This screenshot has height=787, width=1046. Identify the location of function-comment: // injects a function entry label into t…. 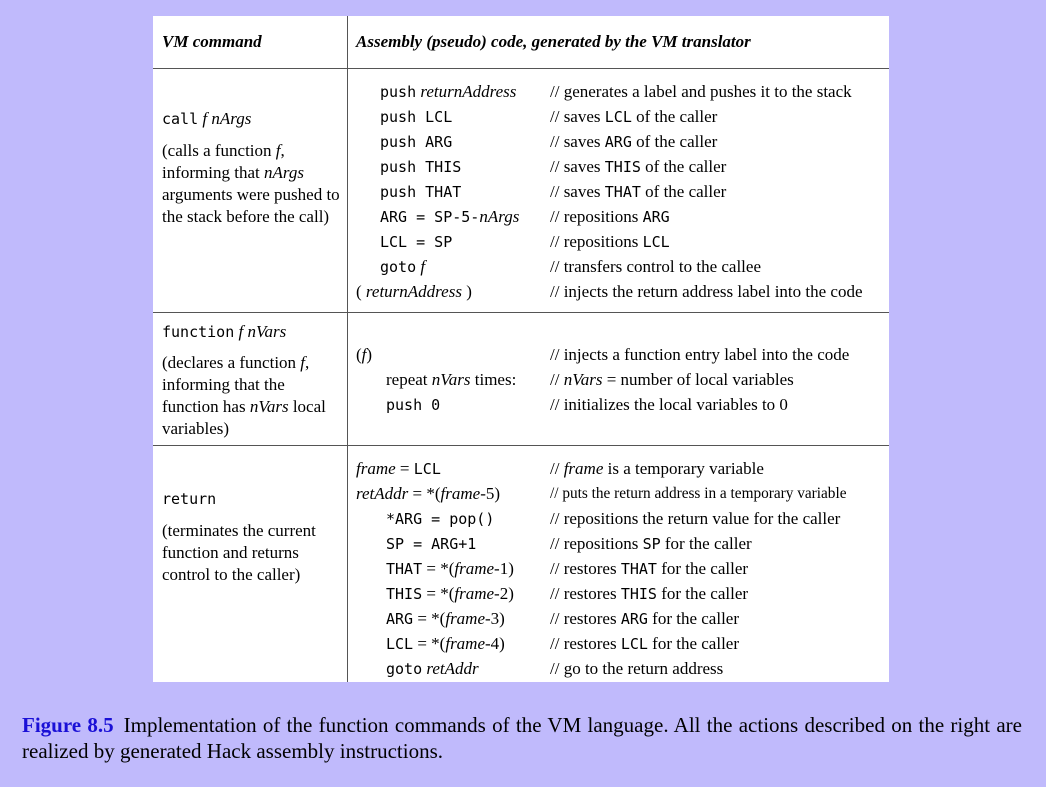
(700, 354).